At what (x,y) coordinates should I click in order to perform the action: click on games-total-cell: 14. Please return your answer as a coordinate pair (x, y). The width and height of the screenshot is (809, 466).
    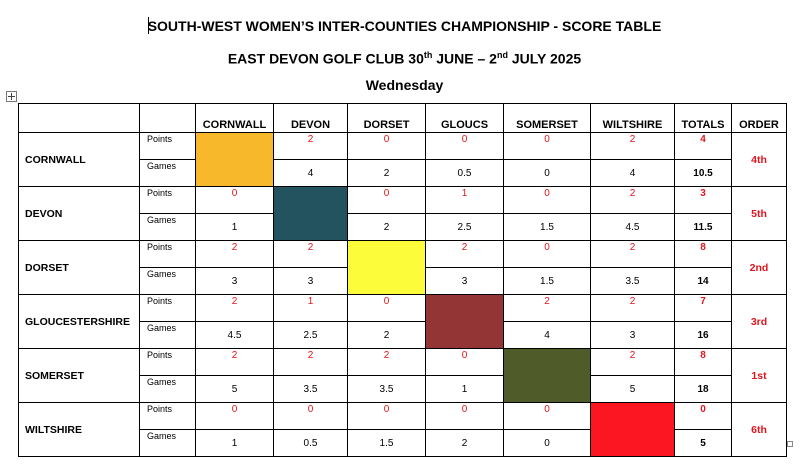
    Looking at the image, I should click on (703, 281).